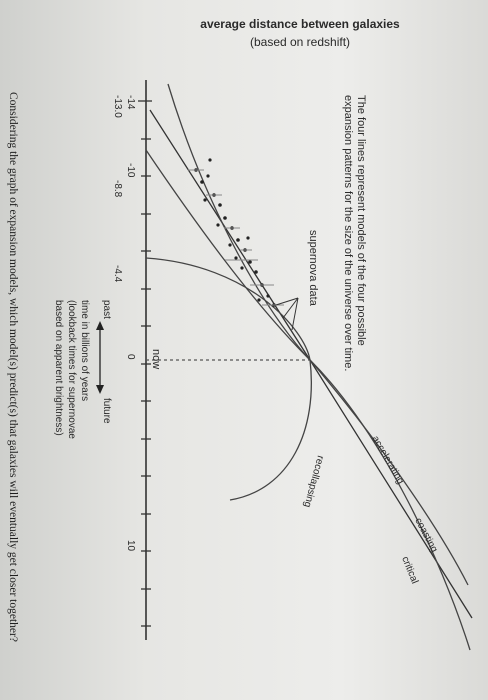  I want to click on yaxis-title-line1: average distance between galaxies, so click(300, 24).